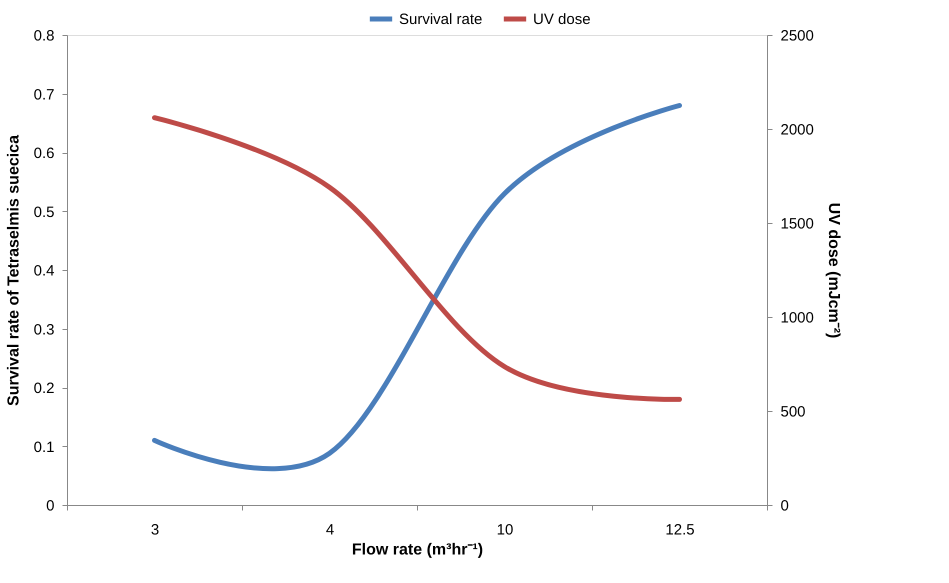 The height and width of the screenshot is (583, 949). I want to click on y2-axis-title: UV dose (mJcm⁻²), so click(833, 270).